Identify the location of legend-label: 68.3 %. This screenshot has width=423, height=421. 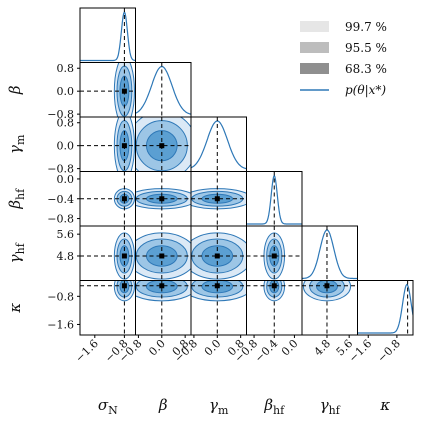
(366, 69).